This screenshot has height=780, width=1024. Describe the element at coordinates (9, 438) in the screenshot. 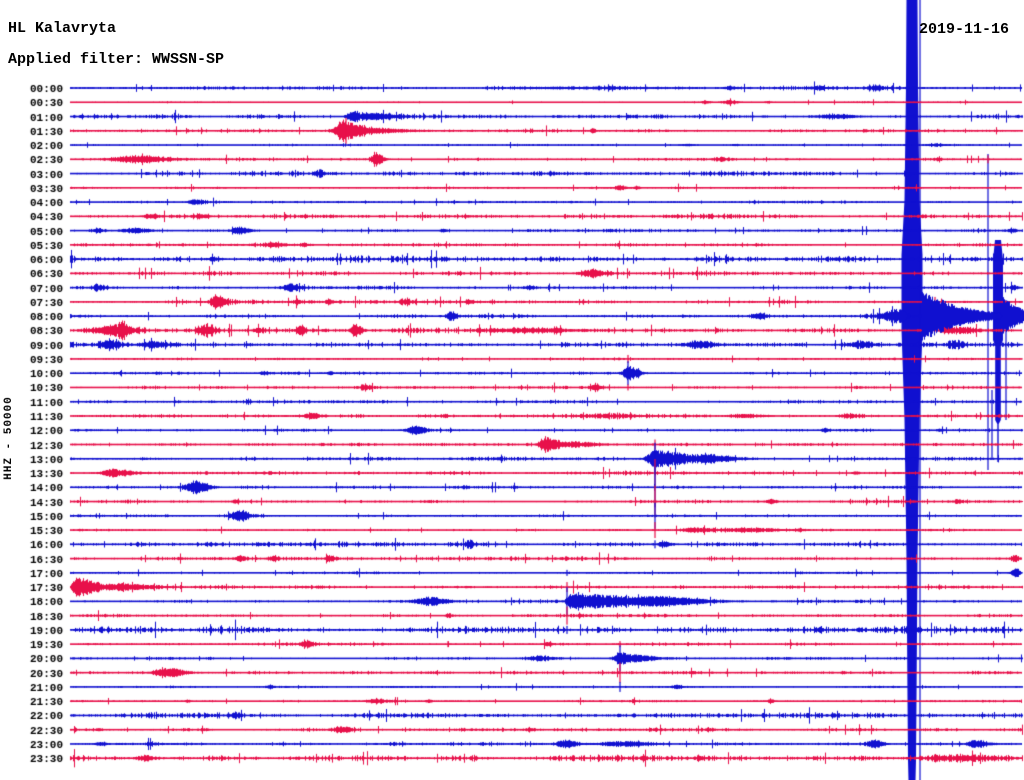

I see `scale-label: HHZ - 50000` at that location.